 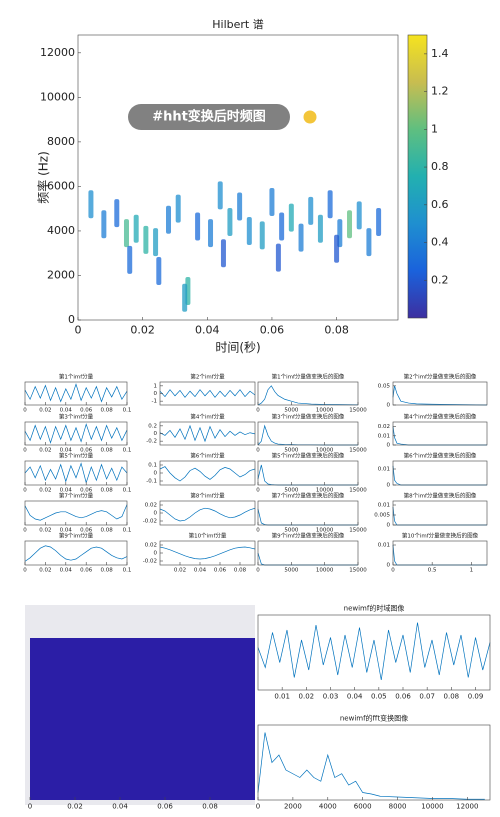 I want to click on chart-title: 第6个imf分量做变换后的图像, so click(x=440, y=456).